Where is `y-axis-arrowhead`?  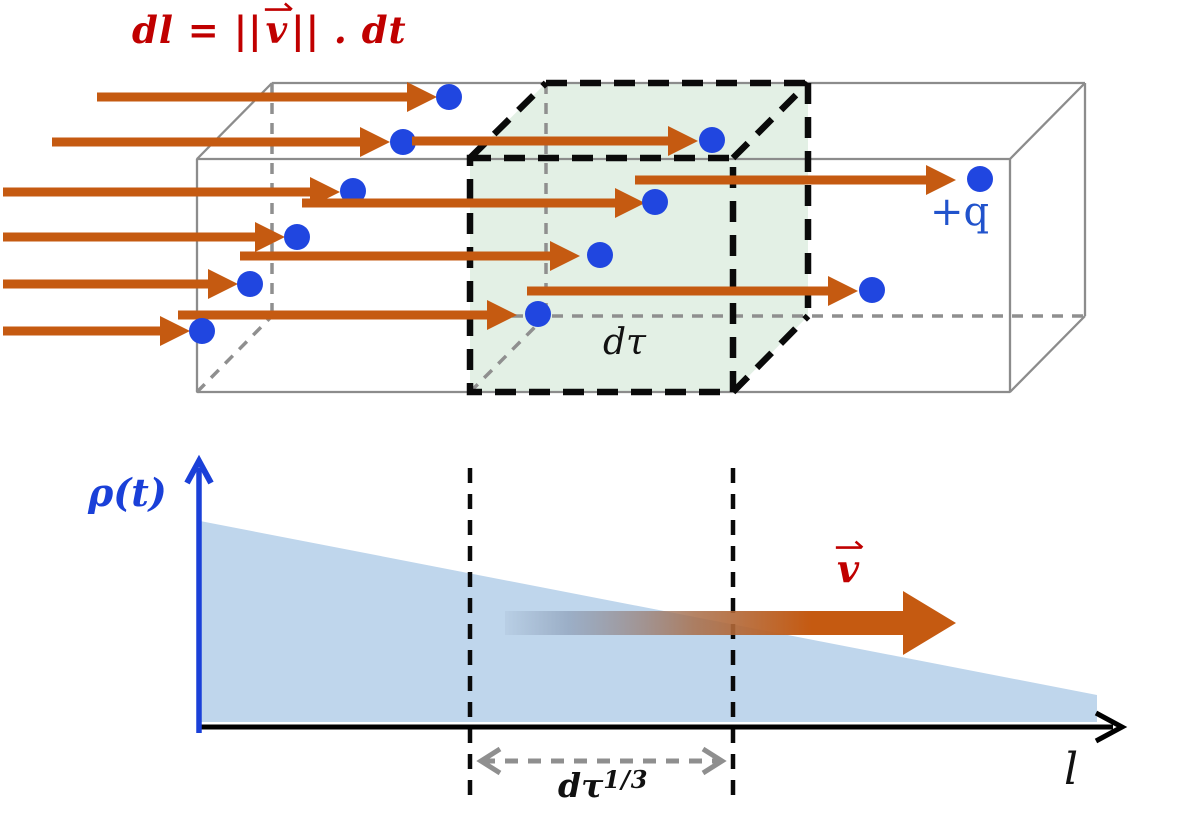 y-axis-arrowhead is located at coordinates (199, 469).